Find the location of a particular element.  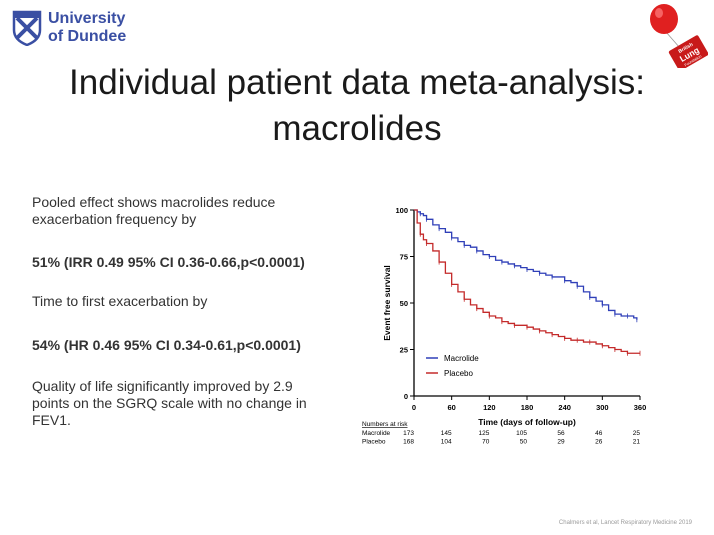

y-tick-label: 75 is located at coordinates (404, 257).